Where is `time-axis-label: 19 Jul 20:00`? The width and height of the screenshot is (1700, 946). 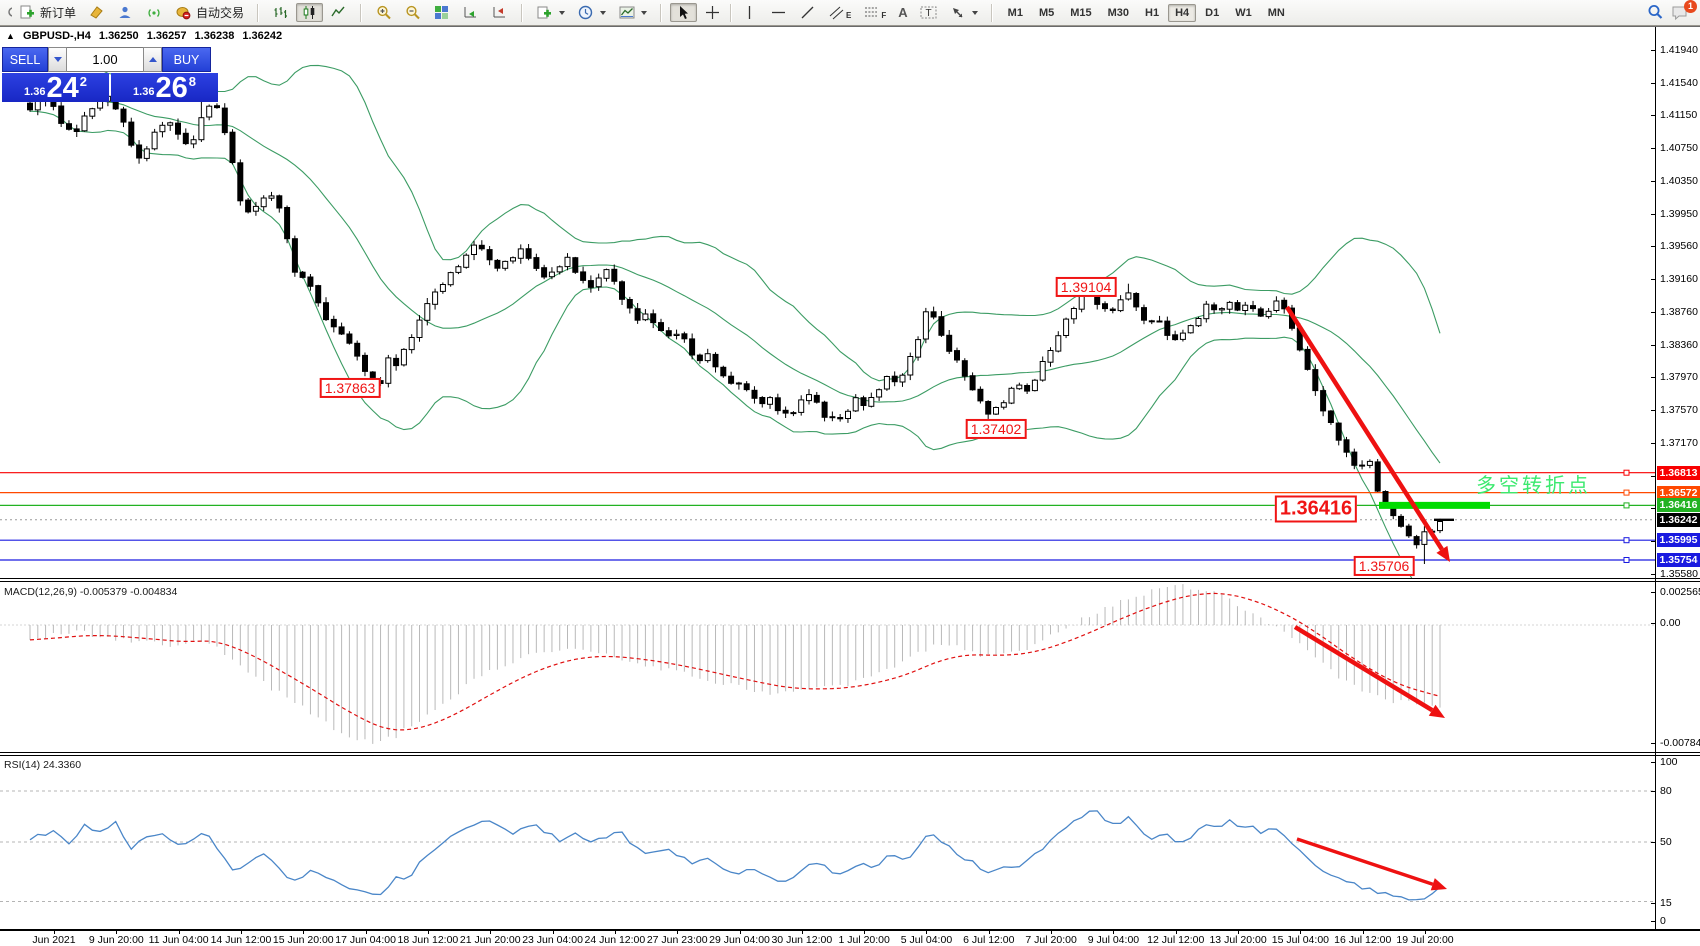 time-axis-label: 19 Jul 20:00 is located at coordinates (1425, 940).